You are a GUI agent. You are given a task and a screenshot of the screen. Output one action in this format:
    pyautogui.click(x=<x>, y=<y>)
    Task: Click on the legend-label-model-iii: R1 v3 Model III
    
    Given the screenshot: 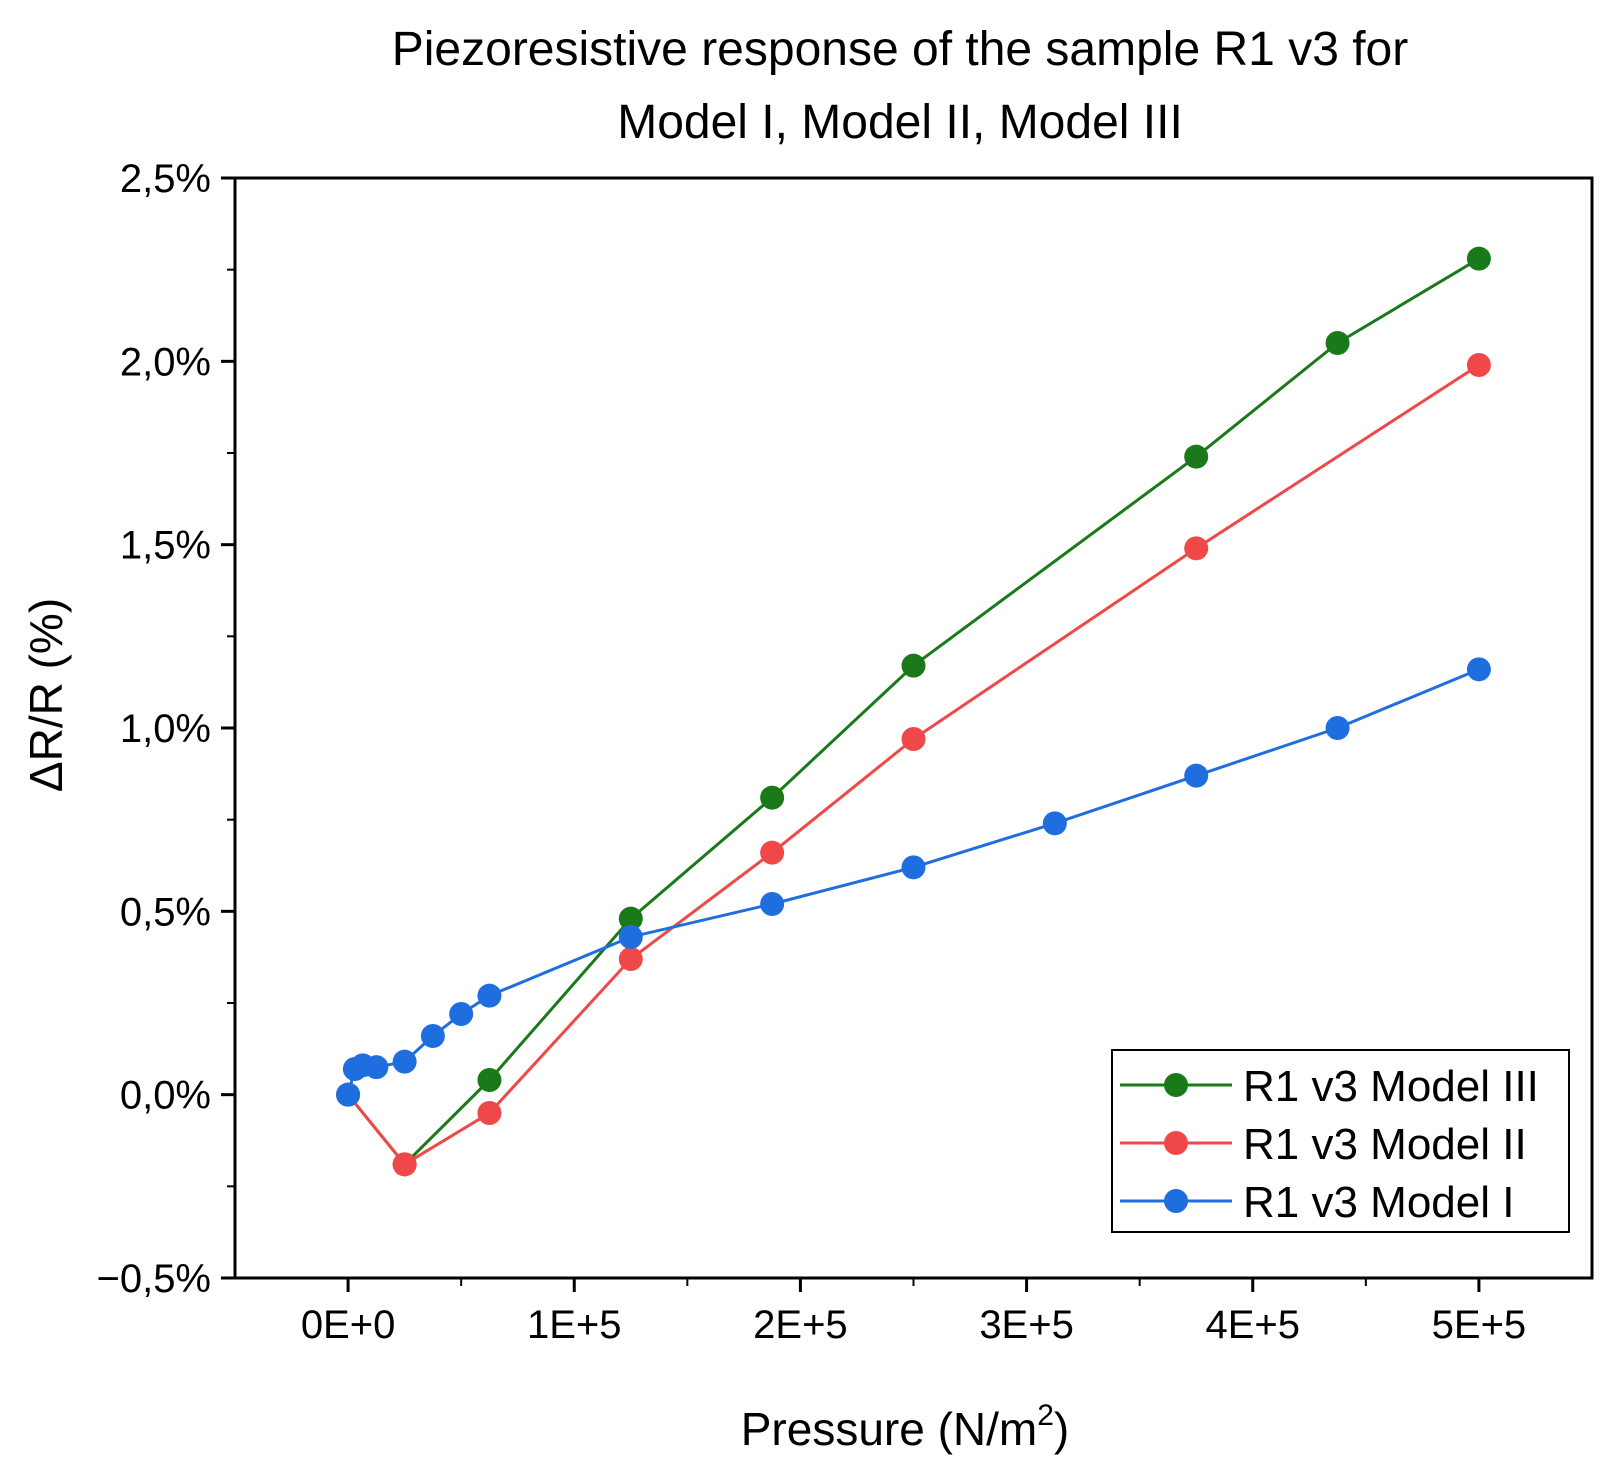 What is the action you would take?
    pyautogui.click(x=1391, y=1086)
    